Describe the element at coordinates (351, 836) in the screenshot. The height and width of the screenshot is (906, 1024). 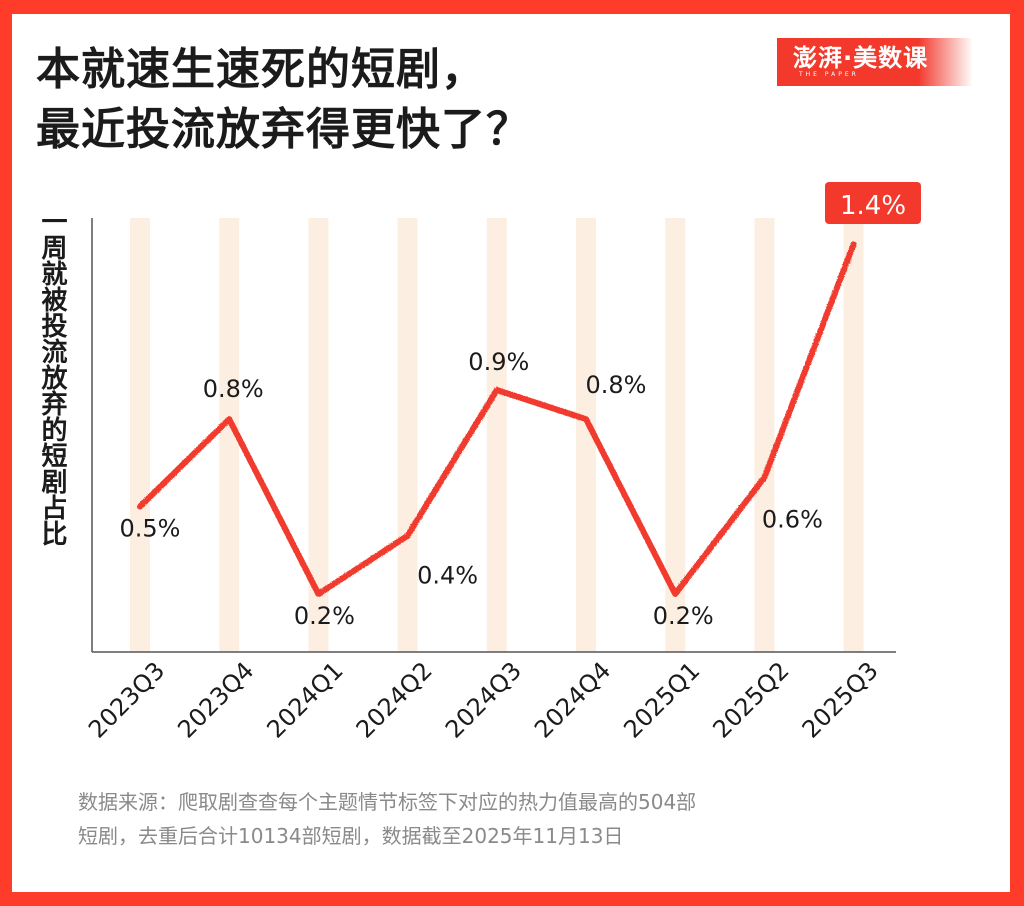
I see `source-line-2: 短剧，去重后合计10134部短剧，数据截至2025年11月13日` at that location.